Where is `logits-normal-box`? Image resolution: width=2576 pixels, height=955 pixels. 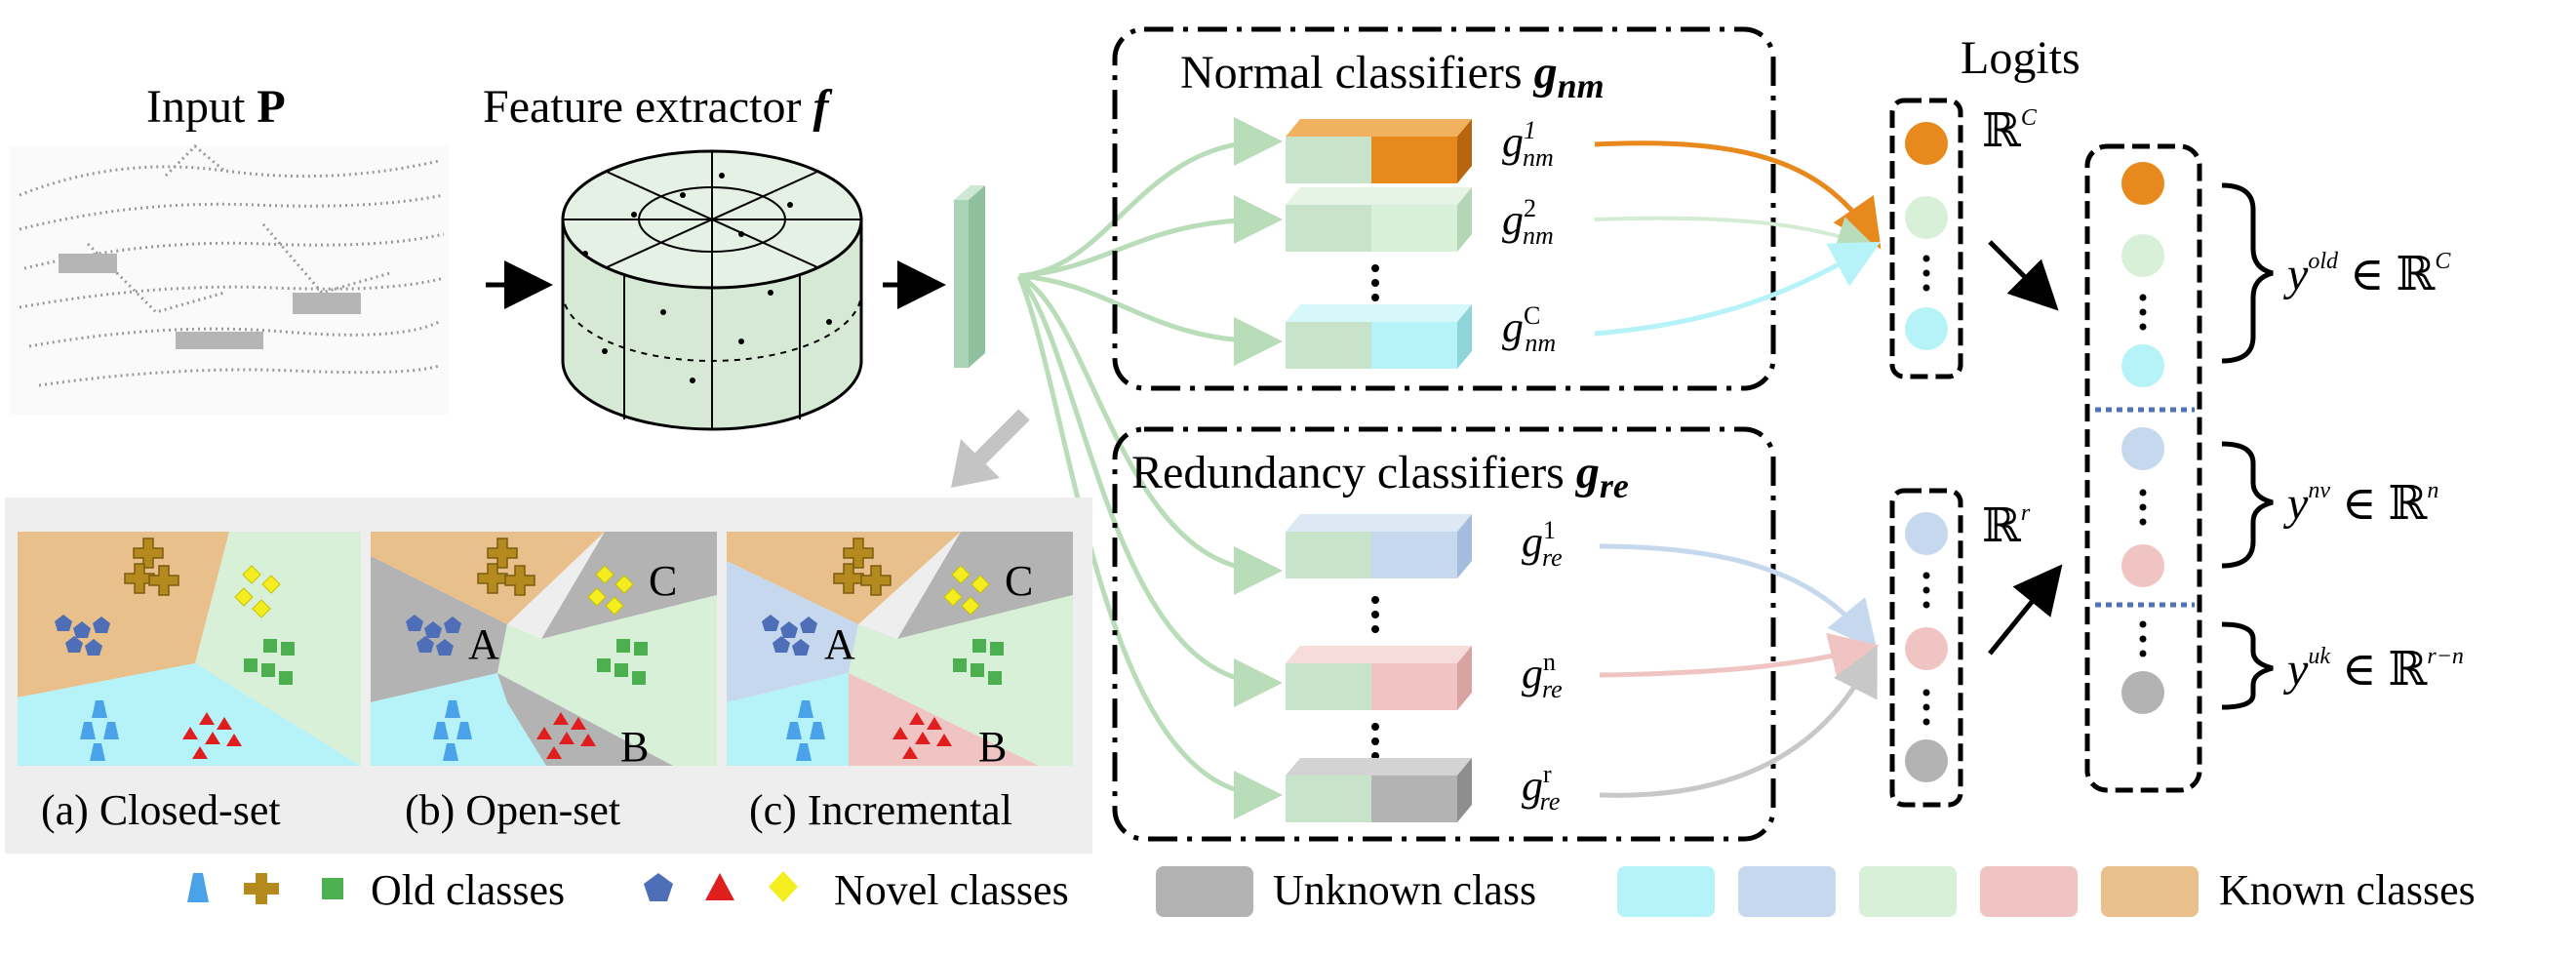 logits-normal-box is located at coordinates (1926, 238).